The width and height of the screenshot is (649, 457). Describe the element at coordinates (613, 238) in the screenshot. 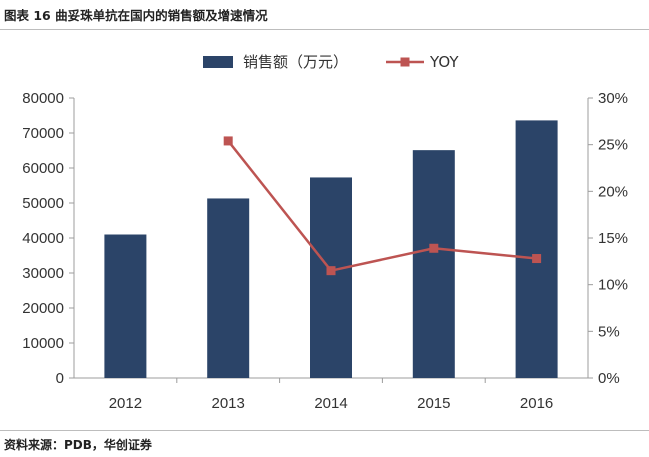

I see `right-tick-label: 15%` at that location.